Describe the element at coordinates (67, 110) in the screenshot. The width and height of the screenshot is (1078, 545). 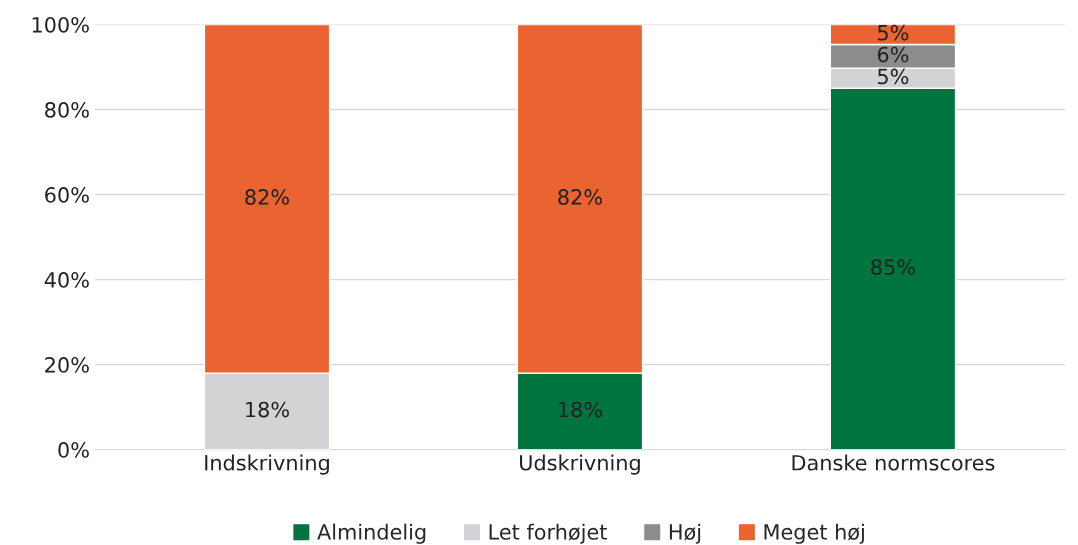
I see `y-tick-label: 80%` at that location.